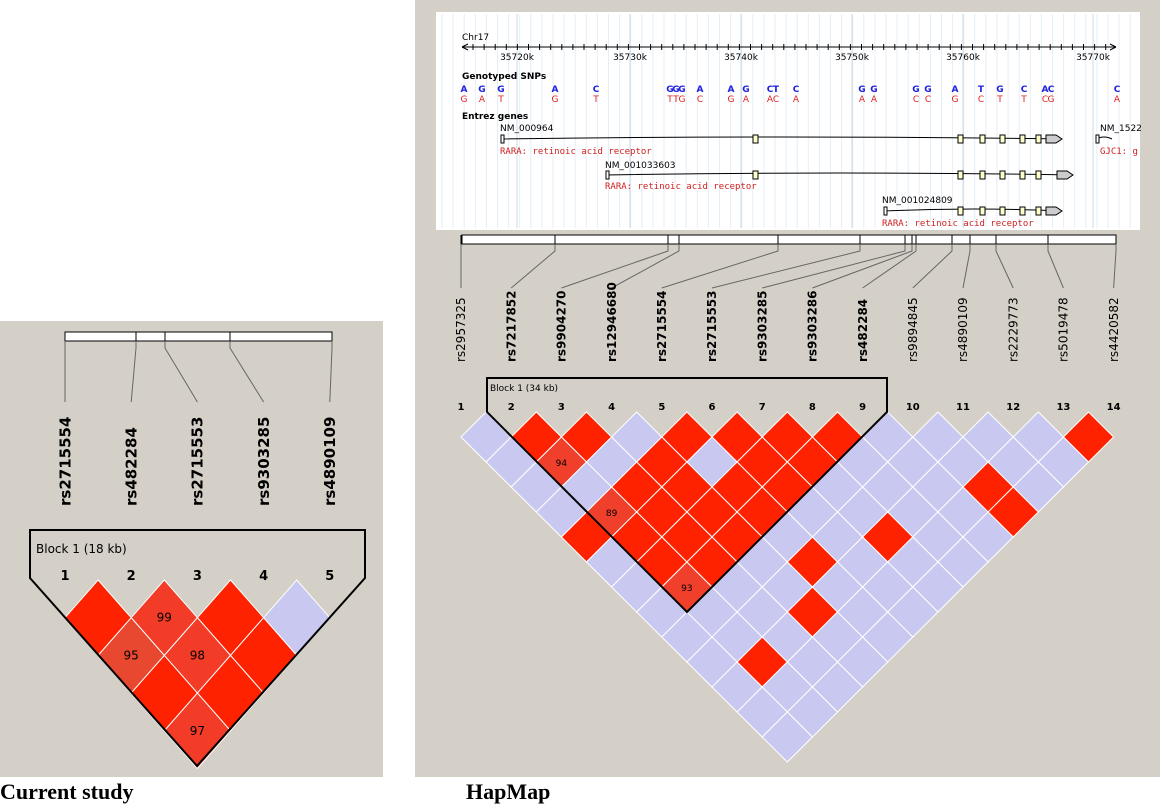 The image size is (1160, 810). Describe the element at coordinates (741, 58) in the screenshot. I see `ruler-label: 35740k` at that location.